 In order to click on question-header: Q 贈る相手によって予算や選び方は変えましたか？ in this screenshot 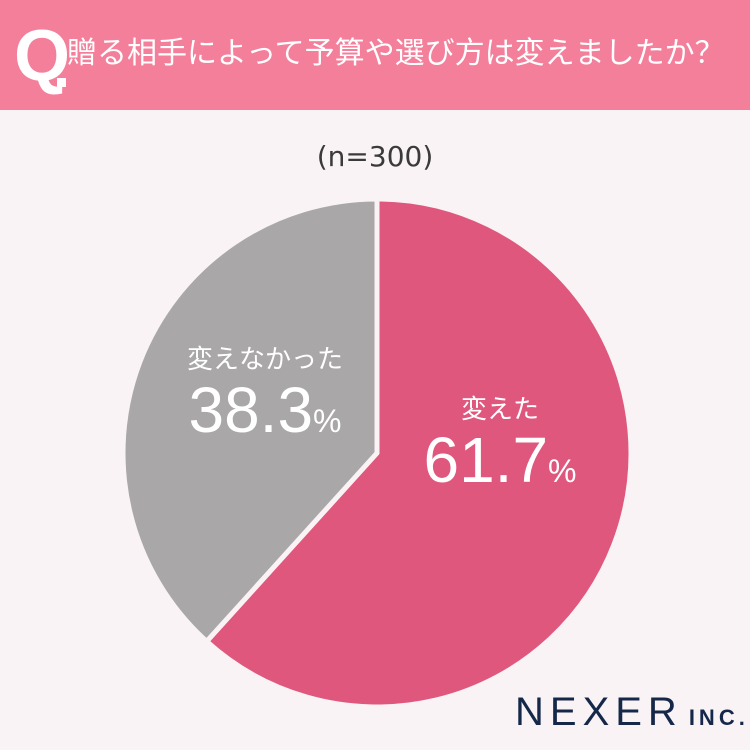, I will do `click(375, 55)`.